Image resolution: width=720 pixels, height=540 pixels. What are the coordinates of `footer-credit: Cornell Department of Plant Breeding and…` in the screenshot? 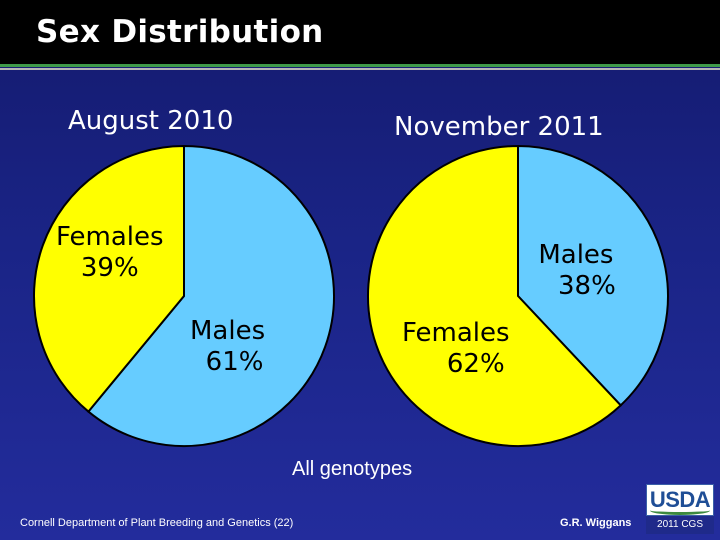 It's located at (157, 523).